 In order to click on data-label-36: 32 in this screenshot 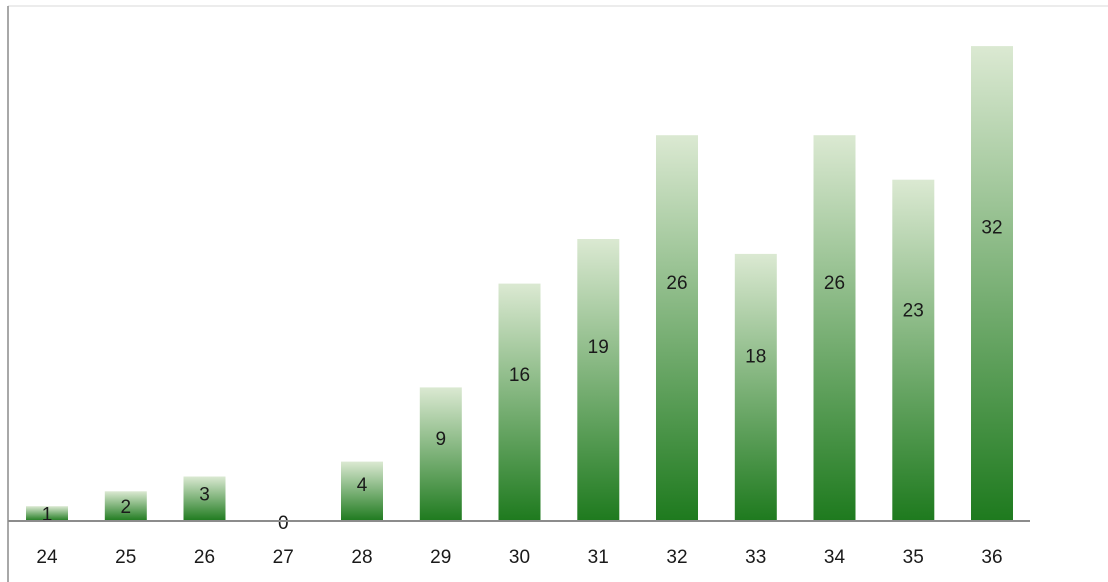, I will do `click(991, 228)`.